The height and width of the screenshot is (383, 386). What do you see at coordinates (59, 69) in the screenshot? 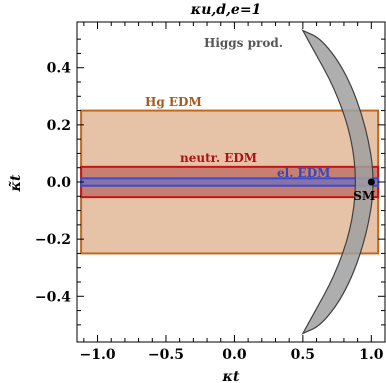
I see `y-tick-label: 0.4` at bounding box center [59, 69].